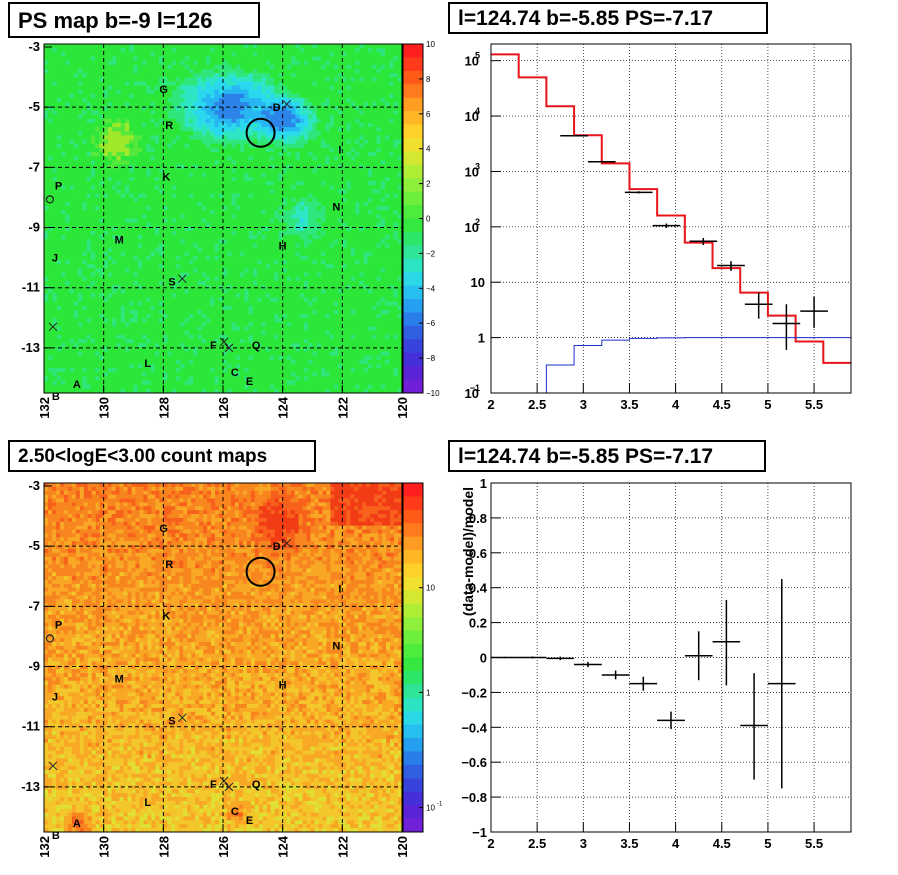 Image resolution: width=898 pixels, height=875 pixels. Describe the element at coordinates (162, 456) in the screenshot. I see `count-map-title: 2.50<logE<3.00 count maps` at that location.